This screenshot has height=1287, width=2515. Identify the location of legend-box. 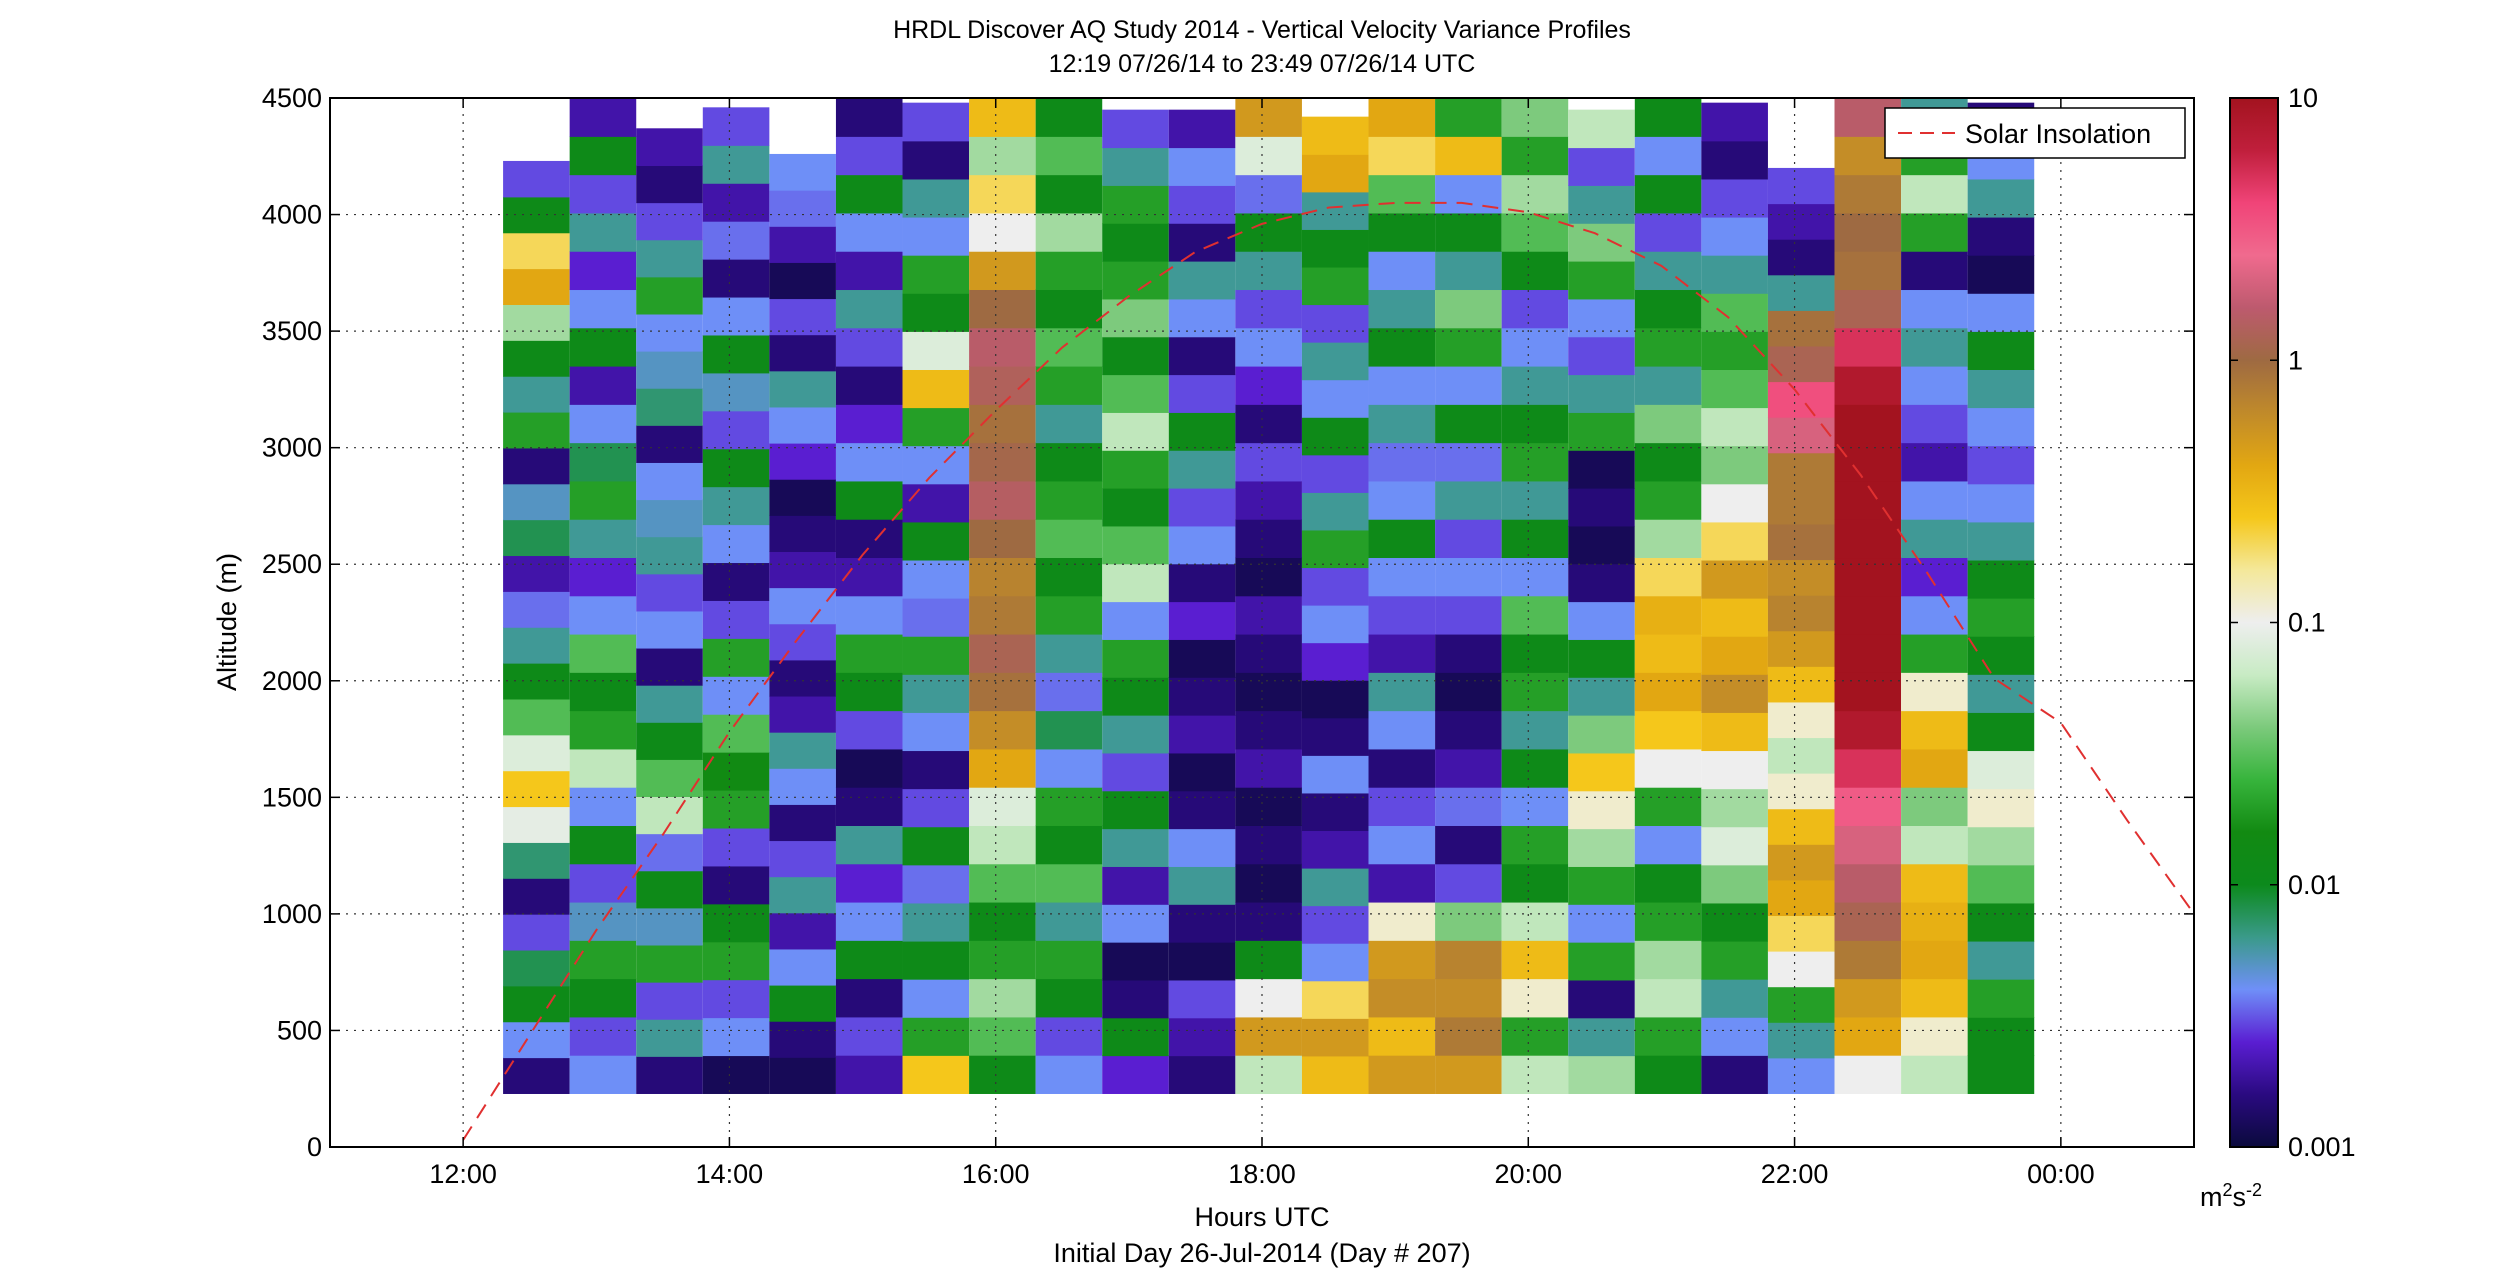
(2035, 133).